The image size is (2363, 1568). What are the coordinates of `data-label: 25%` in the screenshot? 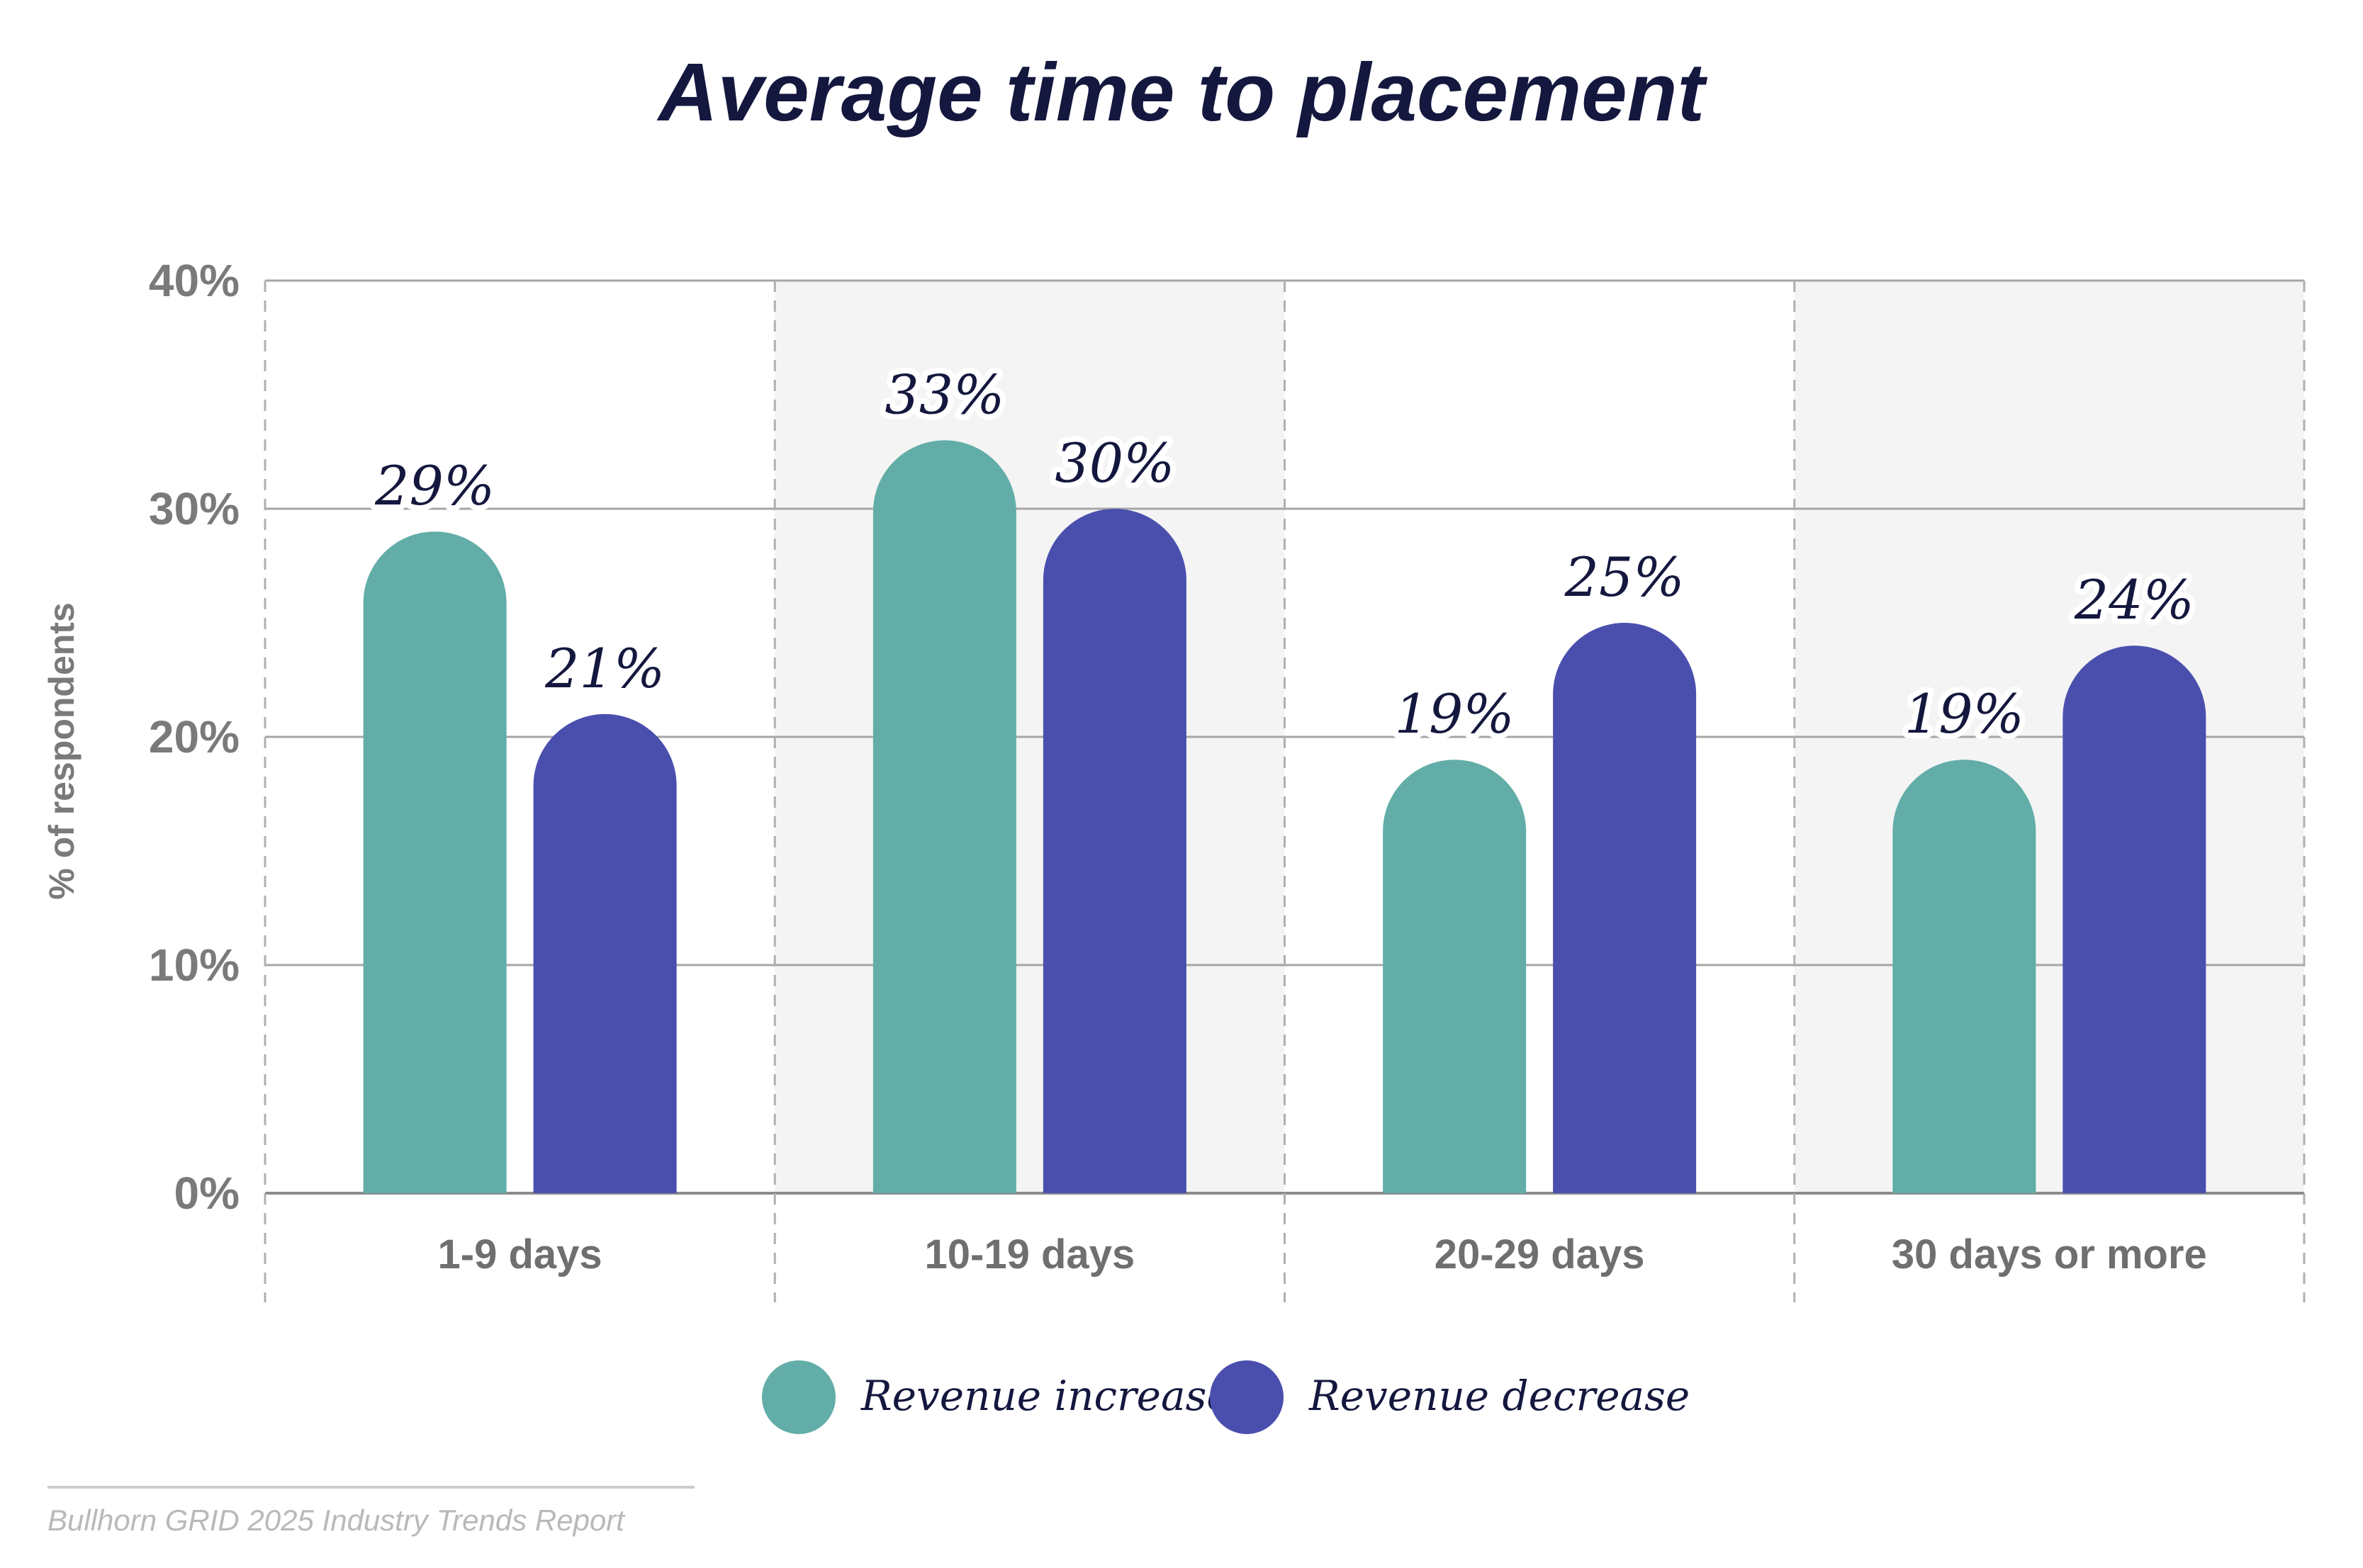 It's located at (1624, 577).